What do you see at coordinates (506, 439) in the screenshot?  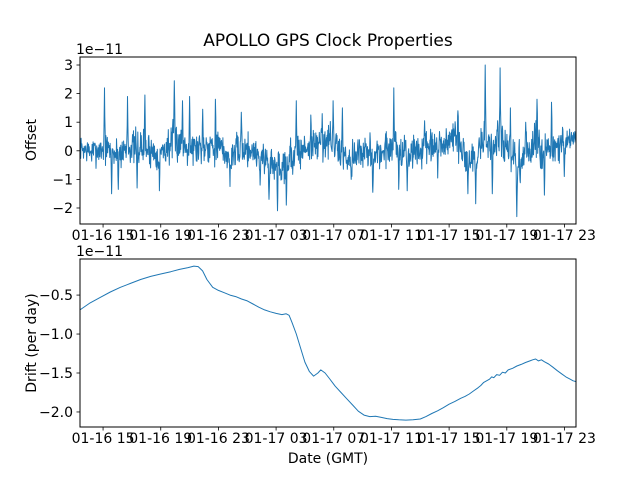 I see `drift-x-tick-label: 01-17 19` at bounding box center [506, 439].